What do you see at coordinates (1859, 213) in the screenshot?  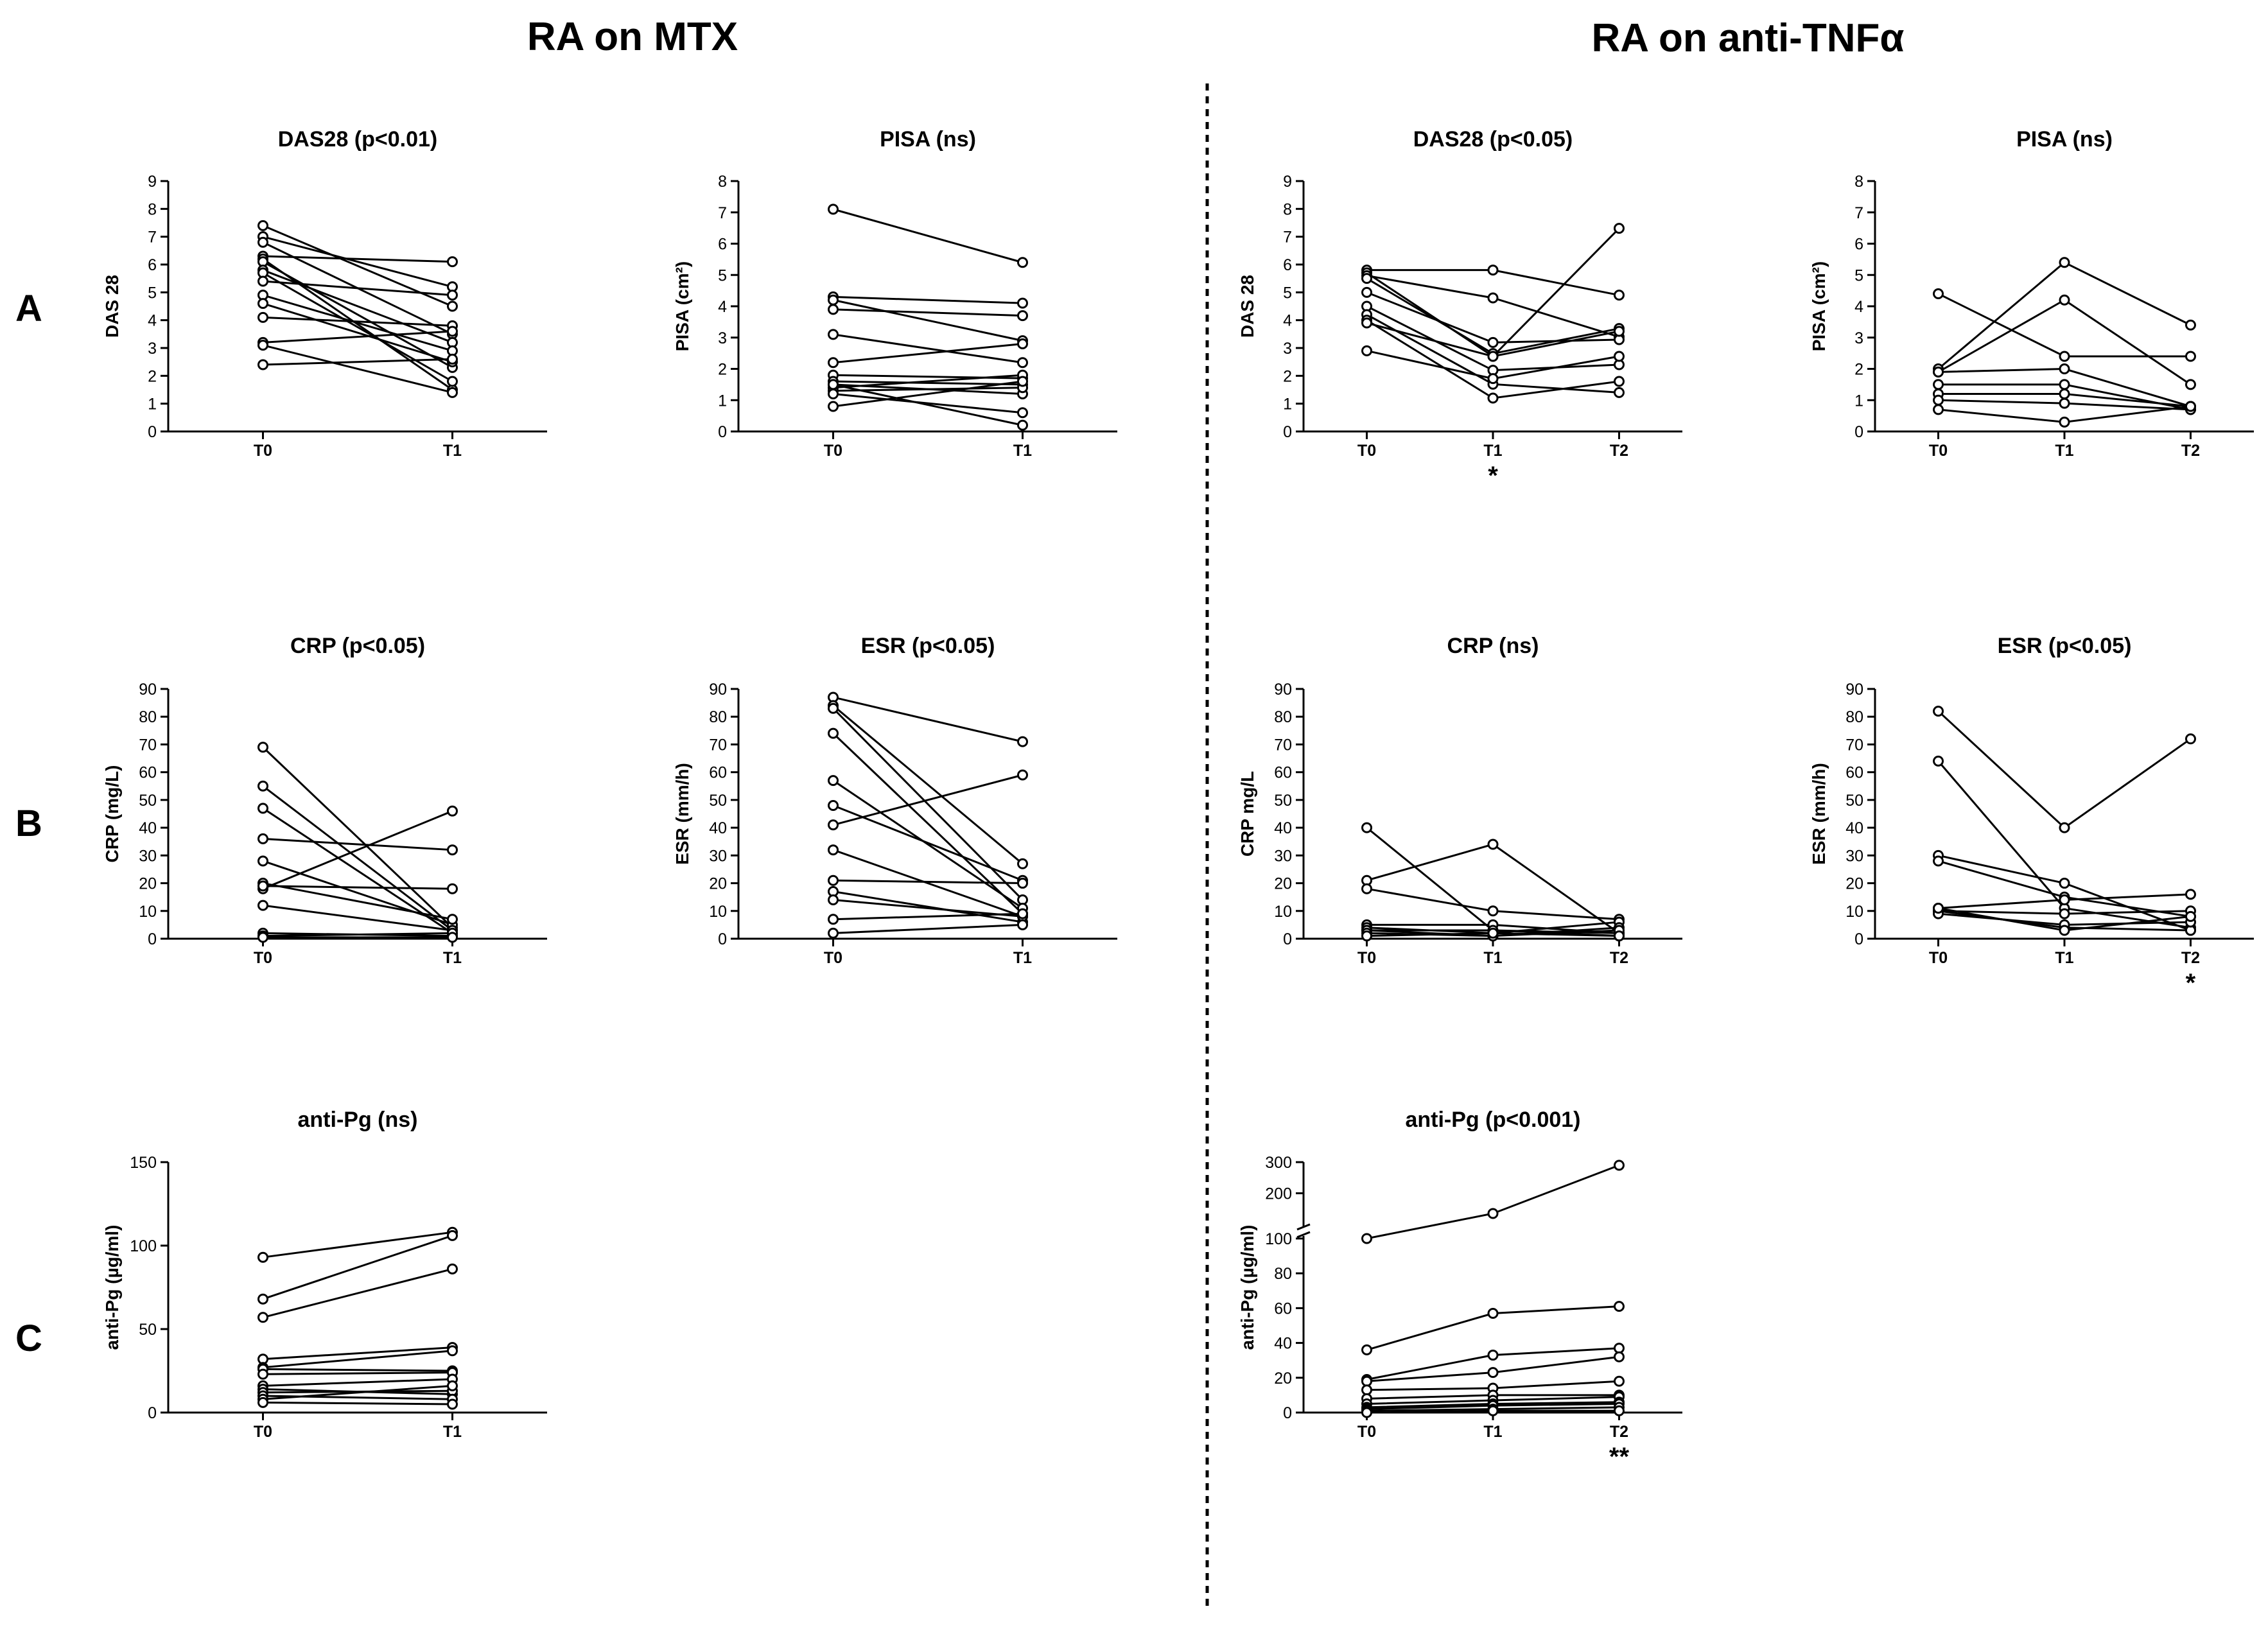 I see `y-tick-label: 7` at bounding box center [1859, 213].